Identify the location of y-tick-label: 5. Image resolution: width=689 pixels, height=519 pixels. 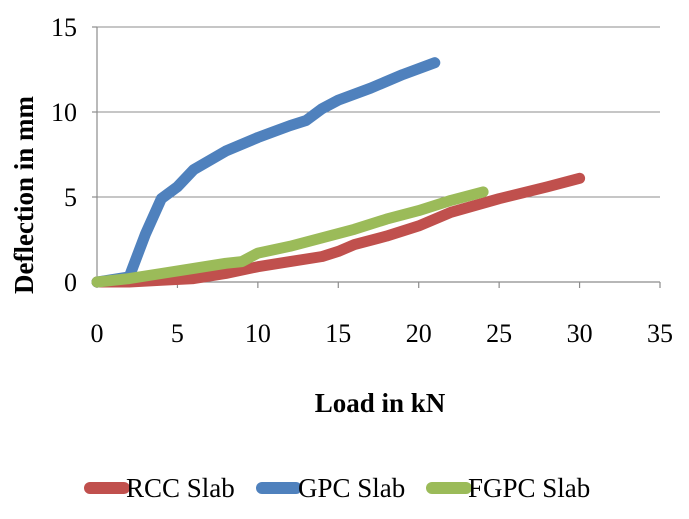
(70, 197).